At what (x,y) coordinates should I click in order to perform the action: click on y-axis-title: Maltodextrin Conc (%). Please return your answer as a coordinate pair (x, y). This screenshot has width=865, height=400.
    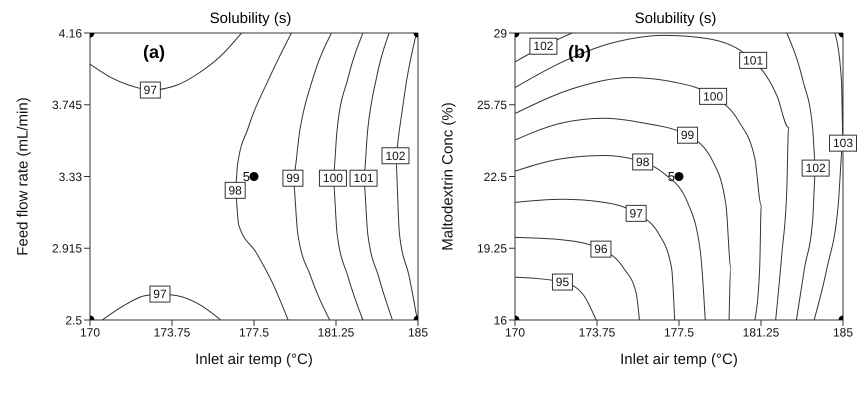
    Looking at the image, I should click on (447, 176).